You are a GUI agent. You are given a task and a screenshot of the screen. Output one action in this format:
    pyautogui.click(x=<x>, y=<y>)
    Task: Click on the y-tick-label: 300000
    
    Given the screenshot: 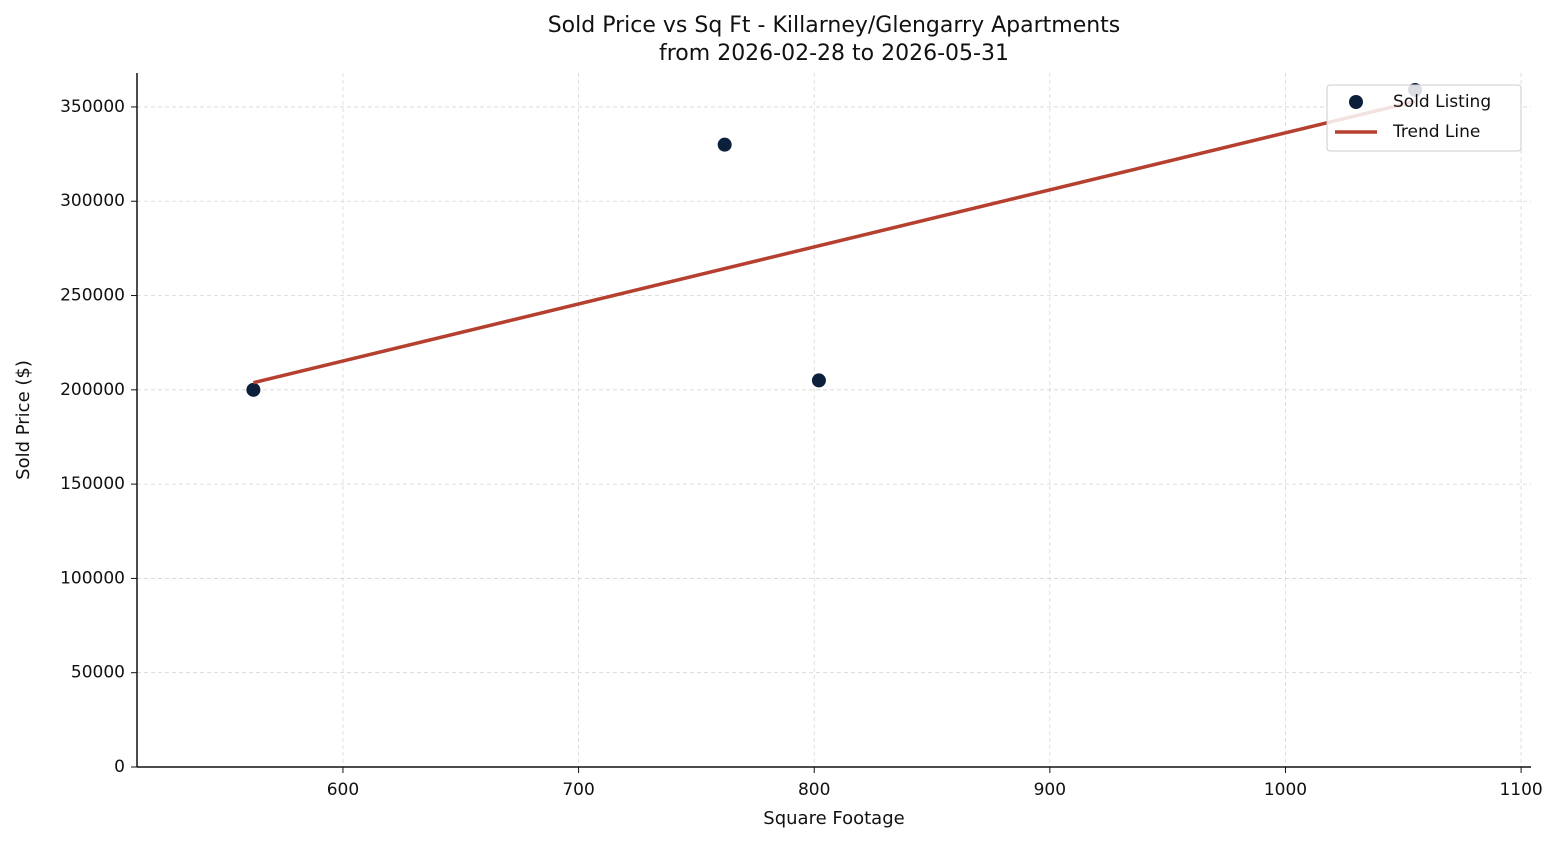 What is the action you would take?
    pyautogui.click(x=92, y=201)
    